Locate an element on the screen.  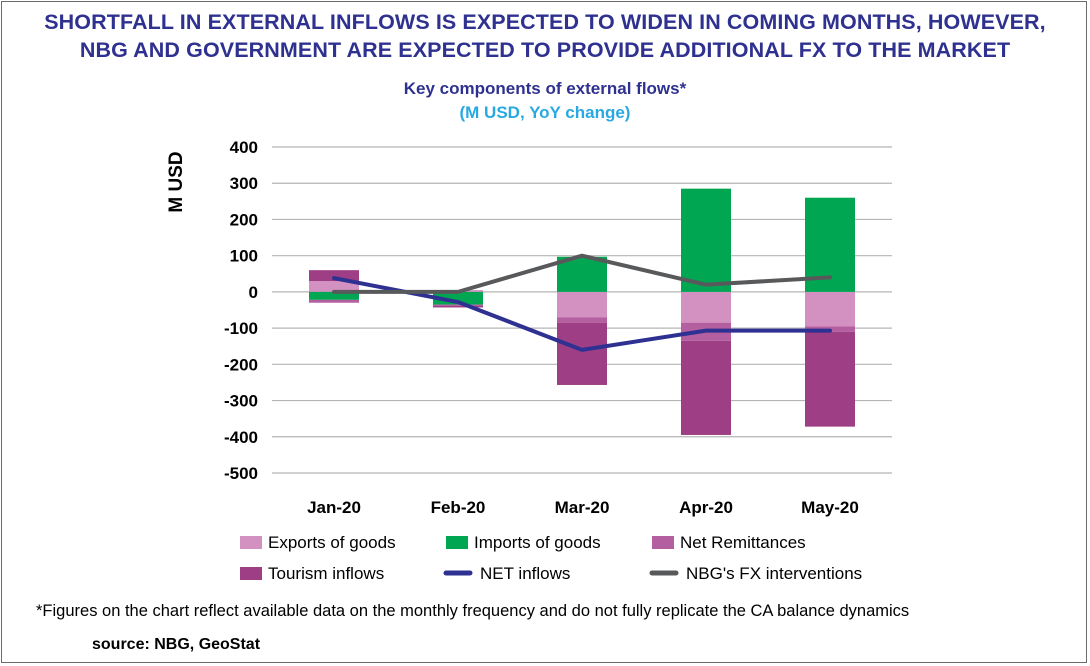
x-tick-label: Apr-20 is located at coordinates (706, 507).